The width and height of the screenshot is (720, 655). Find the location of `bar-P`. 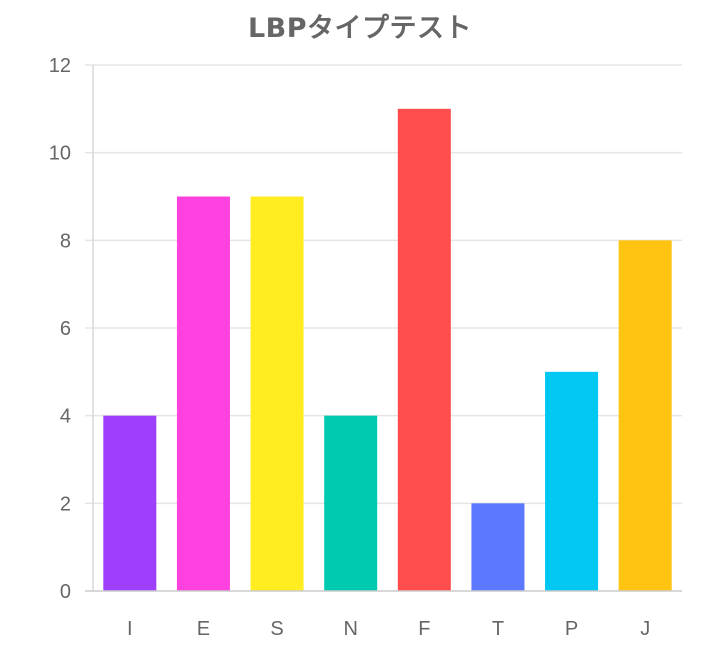

bar-P is located at coordinates (572, 481).